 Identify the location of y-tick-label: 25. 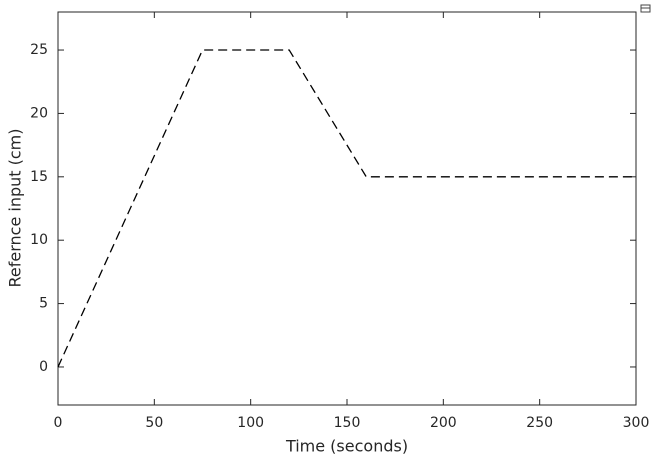
(39, 50).